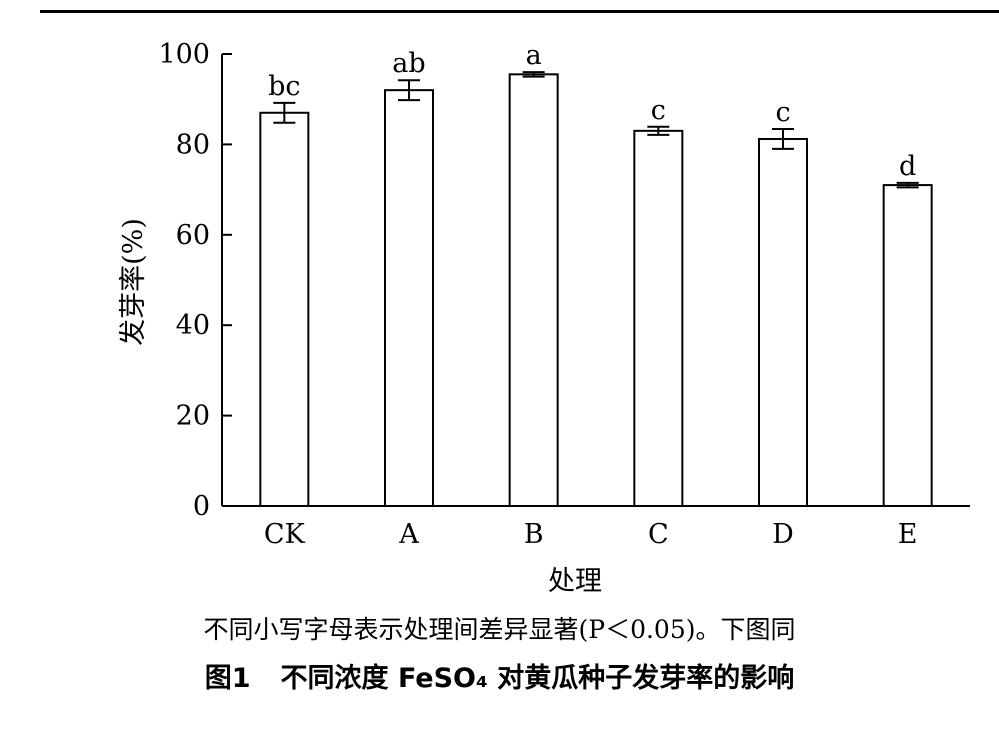 This screenshot has width=999, height=729. What do you see at coordinates (409, 298) in the screenshot?
I see `bar-A` at bounding box center [409, 298].